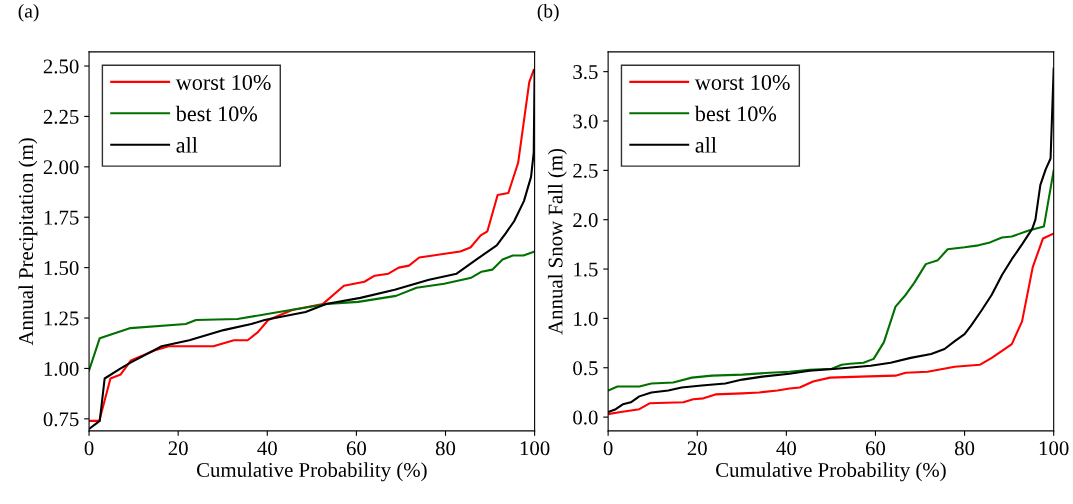  I want to click on y-tick-label: 0.0, so click(585, 417).